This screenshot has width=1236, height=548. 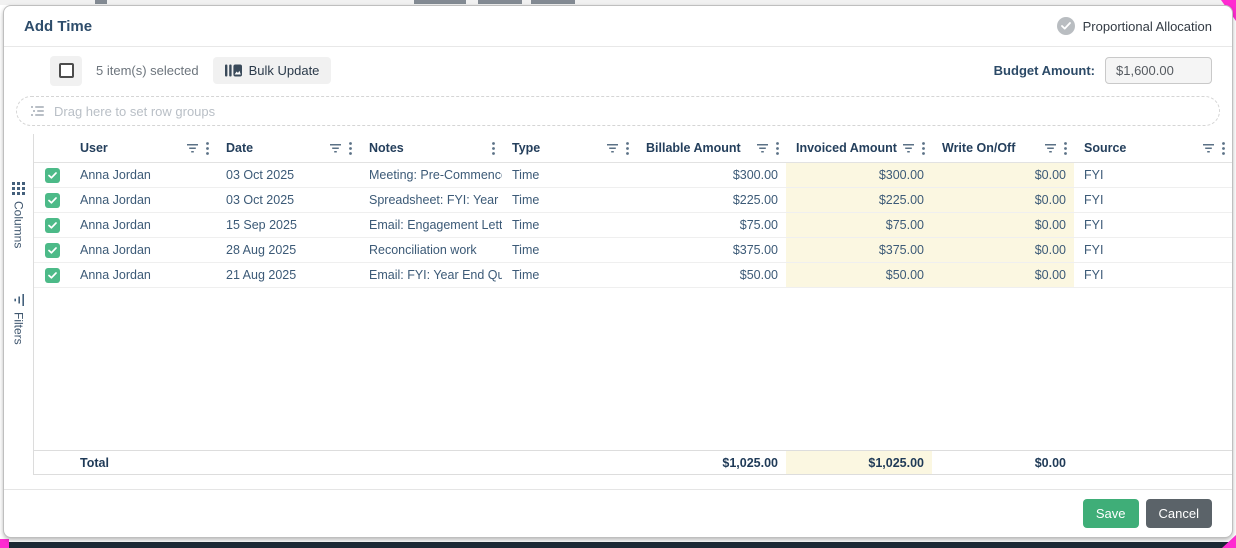 I want to click on cell-billable: $225.00, so click(x=755, y=200).